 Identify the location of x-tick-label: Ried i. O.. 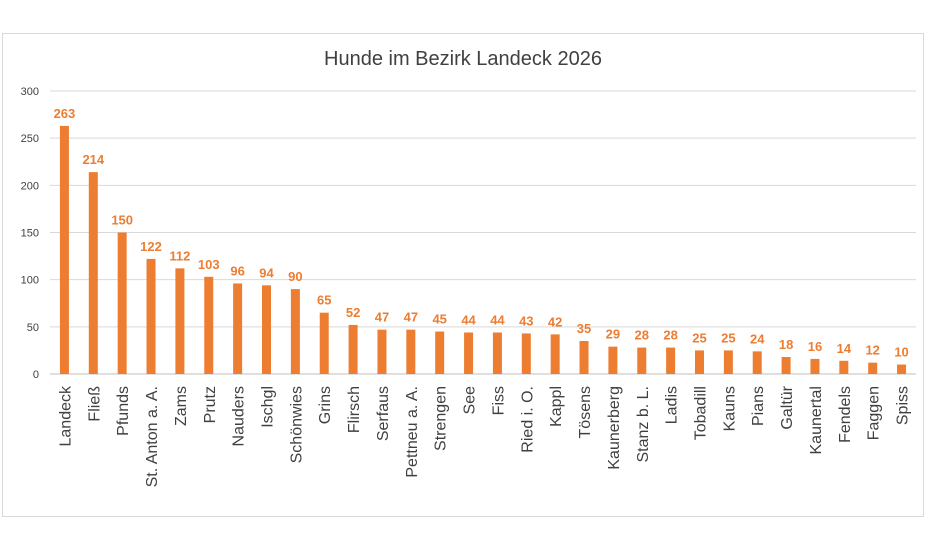
(527, 419).